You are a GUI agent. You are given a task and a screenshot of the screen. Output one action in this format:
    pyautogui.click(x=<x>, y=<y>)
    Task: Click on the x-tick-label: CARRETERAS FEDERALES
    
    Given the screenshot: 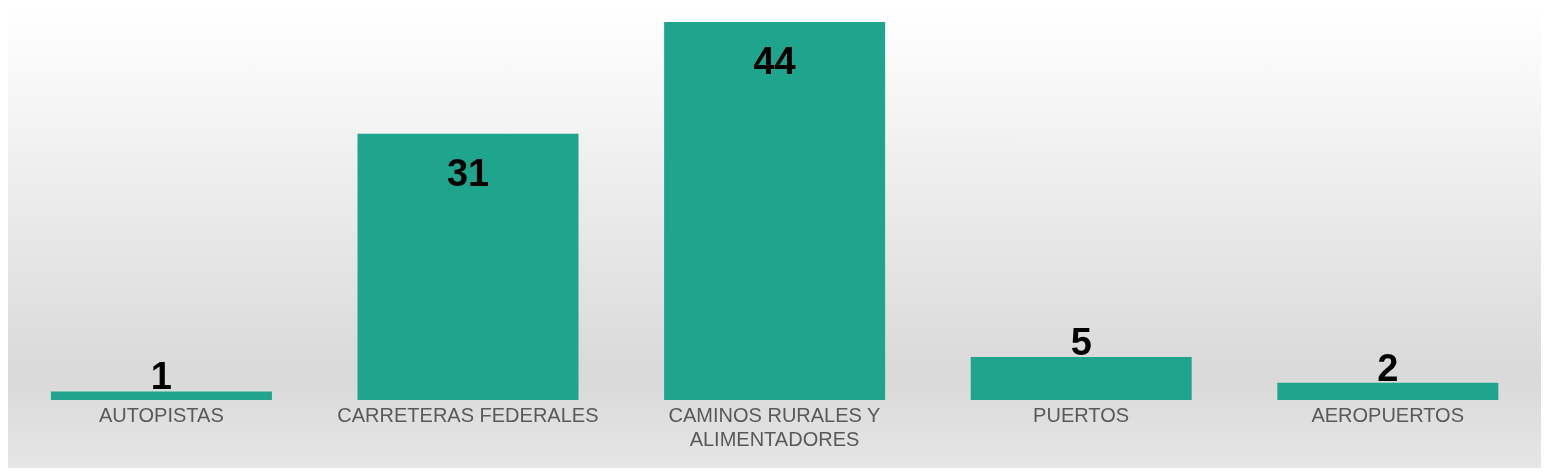 What is the action you would take?
    pyautogui.click(x=468, y=415)
    